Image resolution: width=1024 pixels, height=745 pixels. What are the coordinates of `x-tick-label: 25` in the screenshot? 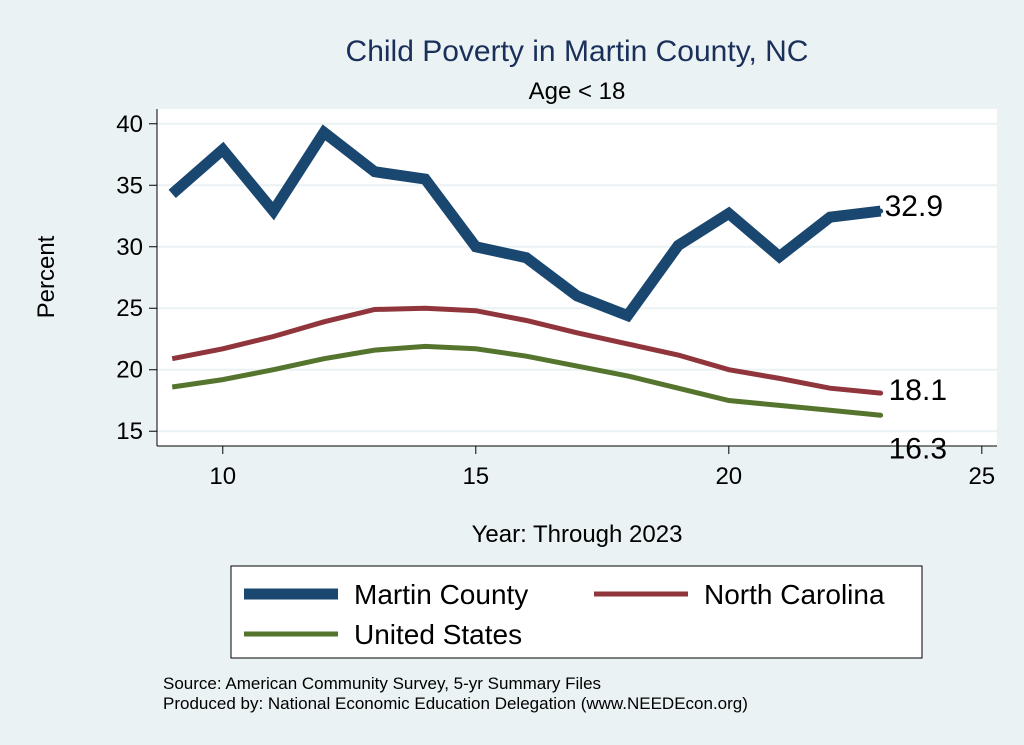 It's located at (981, 476).